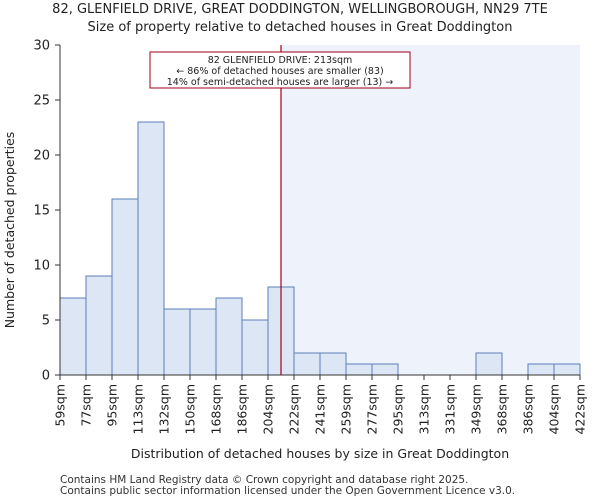 This screenshot has width=600, height=500. What do you see at coordinates (190, 409) in the screenshot?
I see `x-tick-label-150sqm: 150sqm` at bounding box center [190, 409].